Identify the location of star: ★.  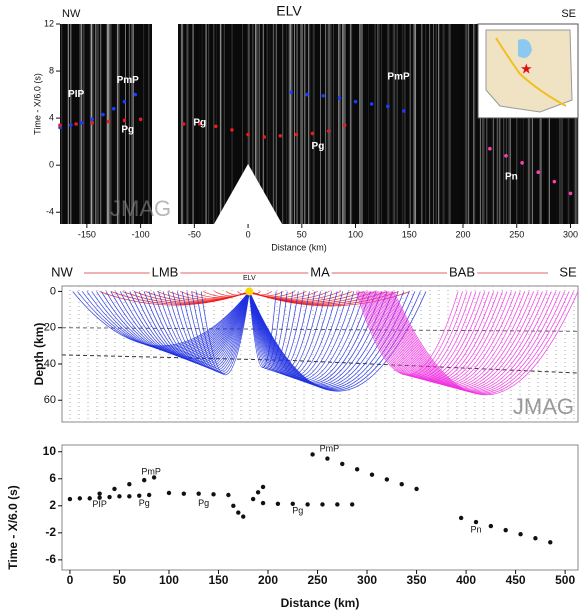
(526, 69).